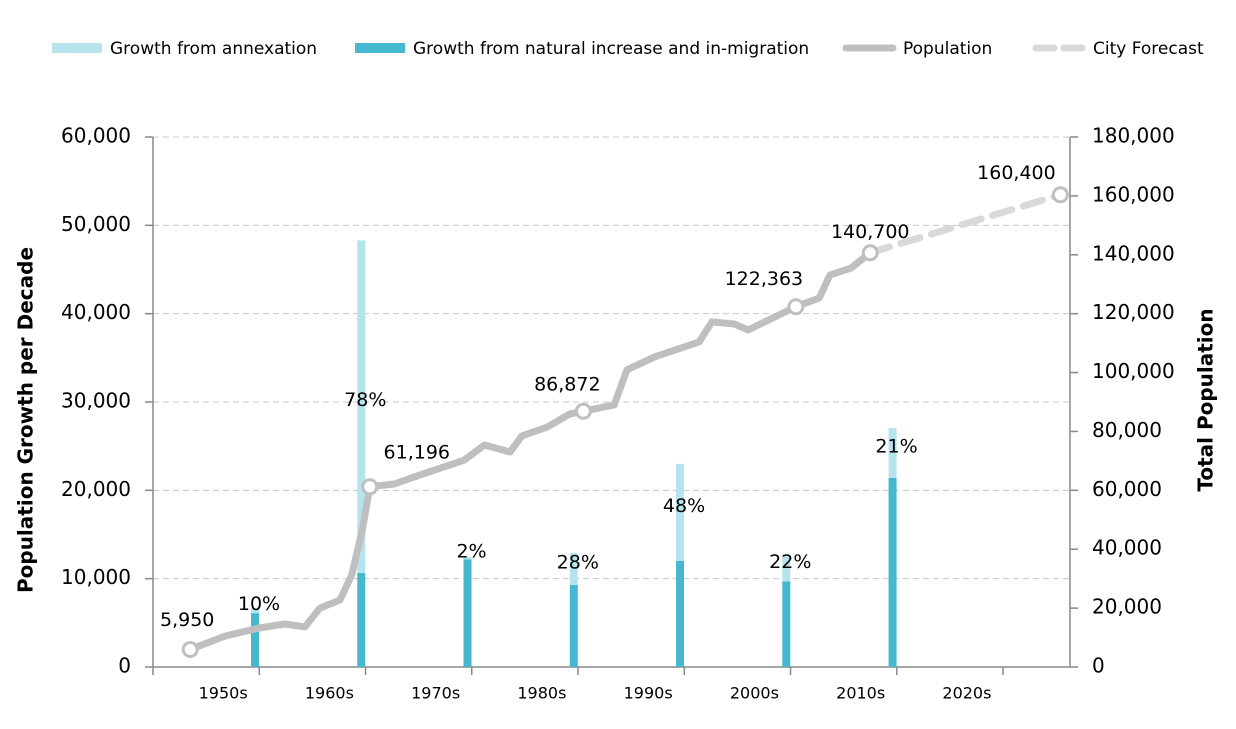 This screenshot has height=729, width=1236. What do you see at coordinates (648, 693) in the screenshot?
I see `x-tick-label: 1990s` at bounding box center [648, 693].